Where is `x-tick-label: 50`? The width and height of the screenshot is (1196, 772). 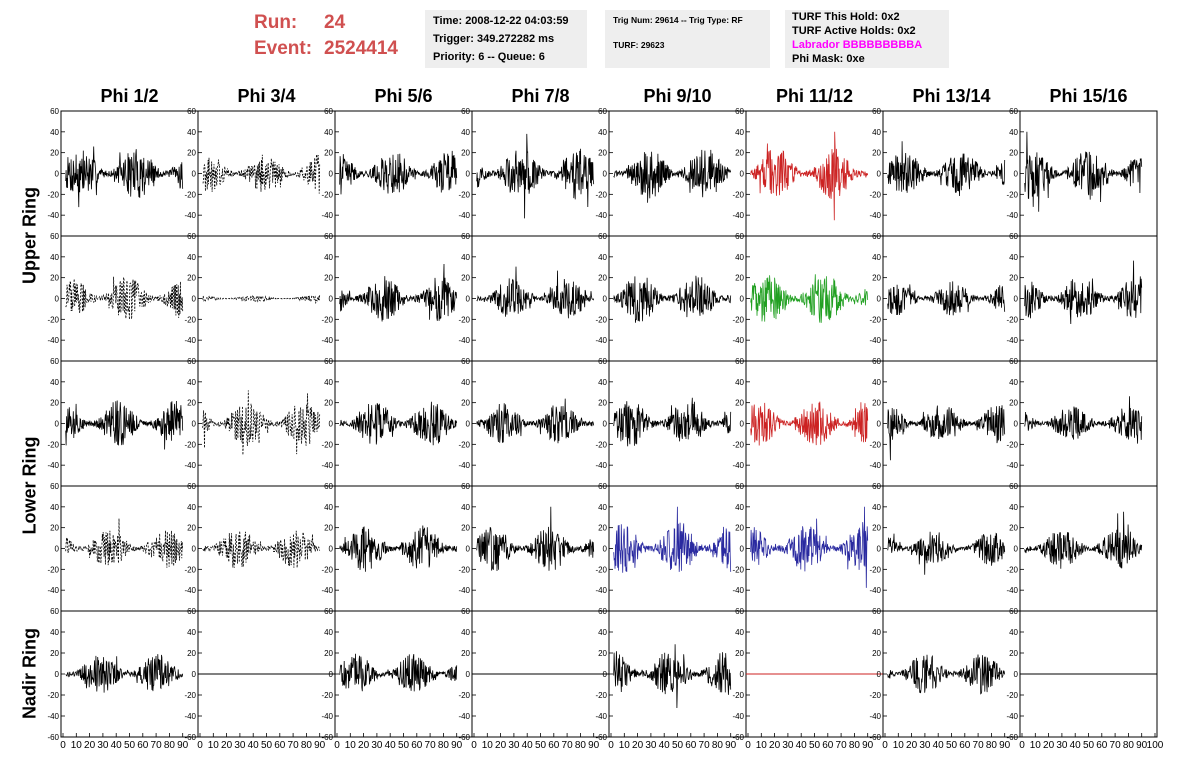
x-tick-label: 50 is located at coordinates (952, 745).